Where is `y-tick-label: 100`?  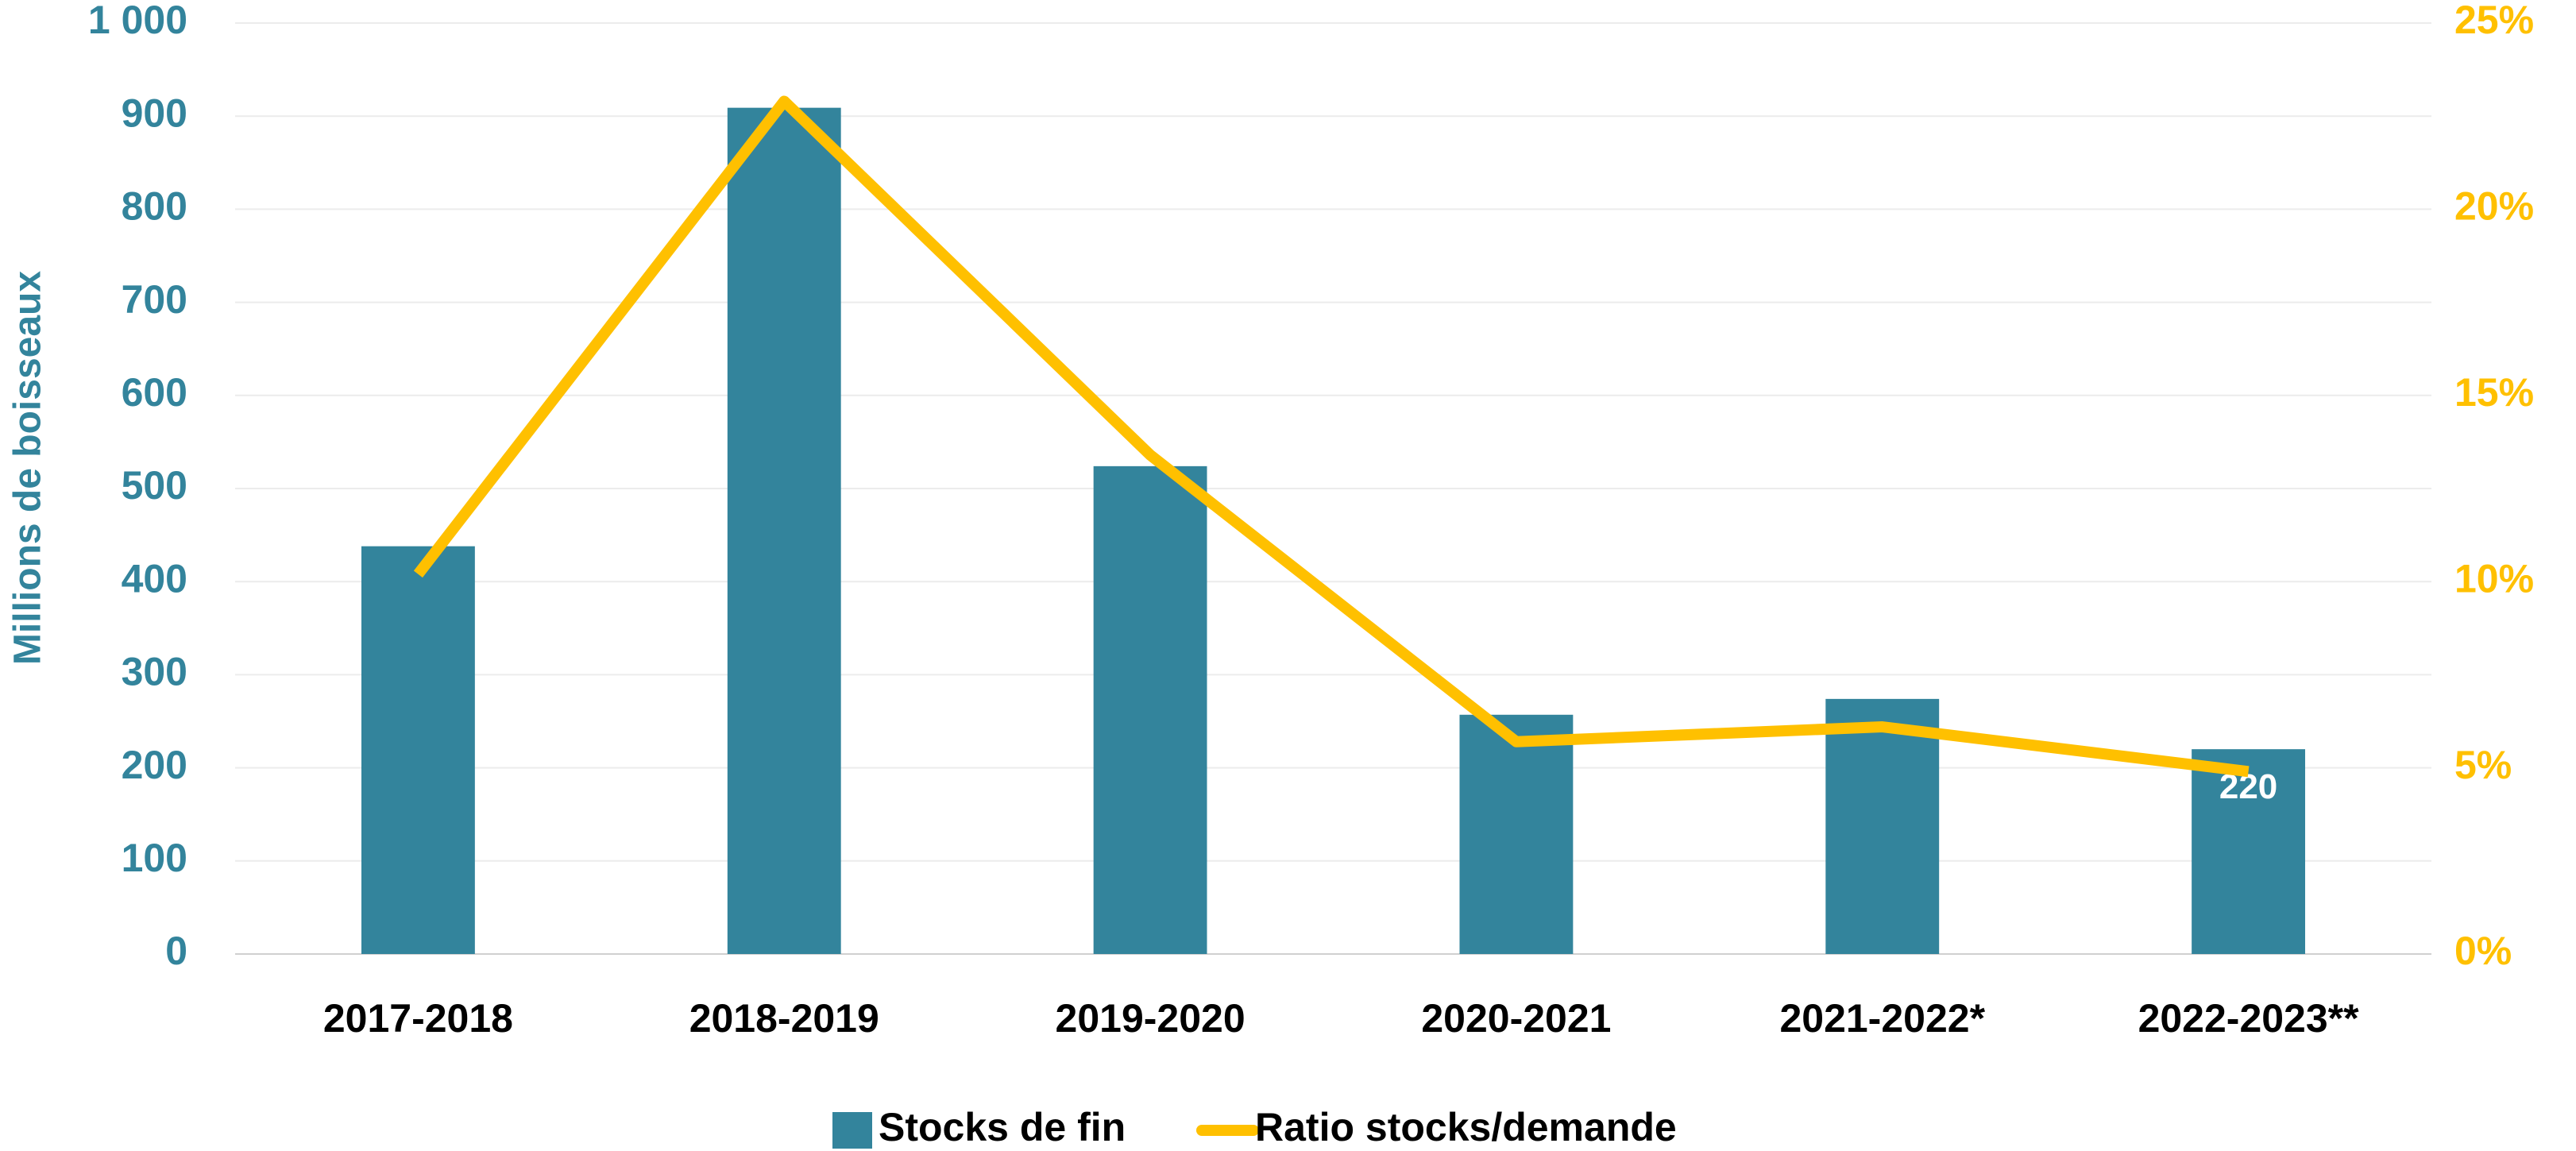 y-tick-label: 100 is located at coordinates (154, 858).